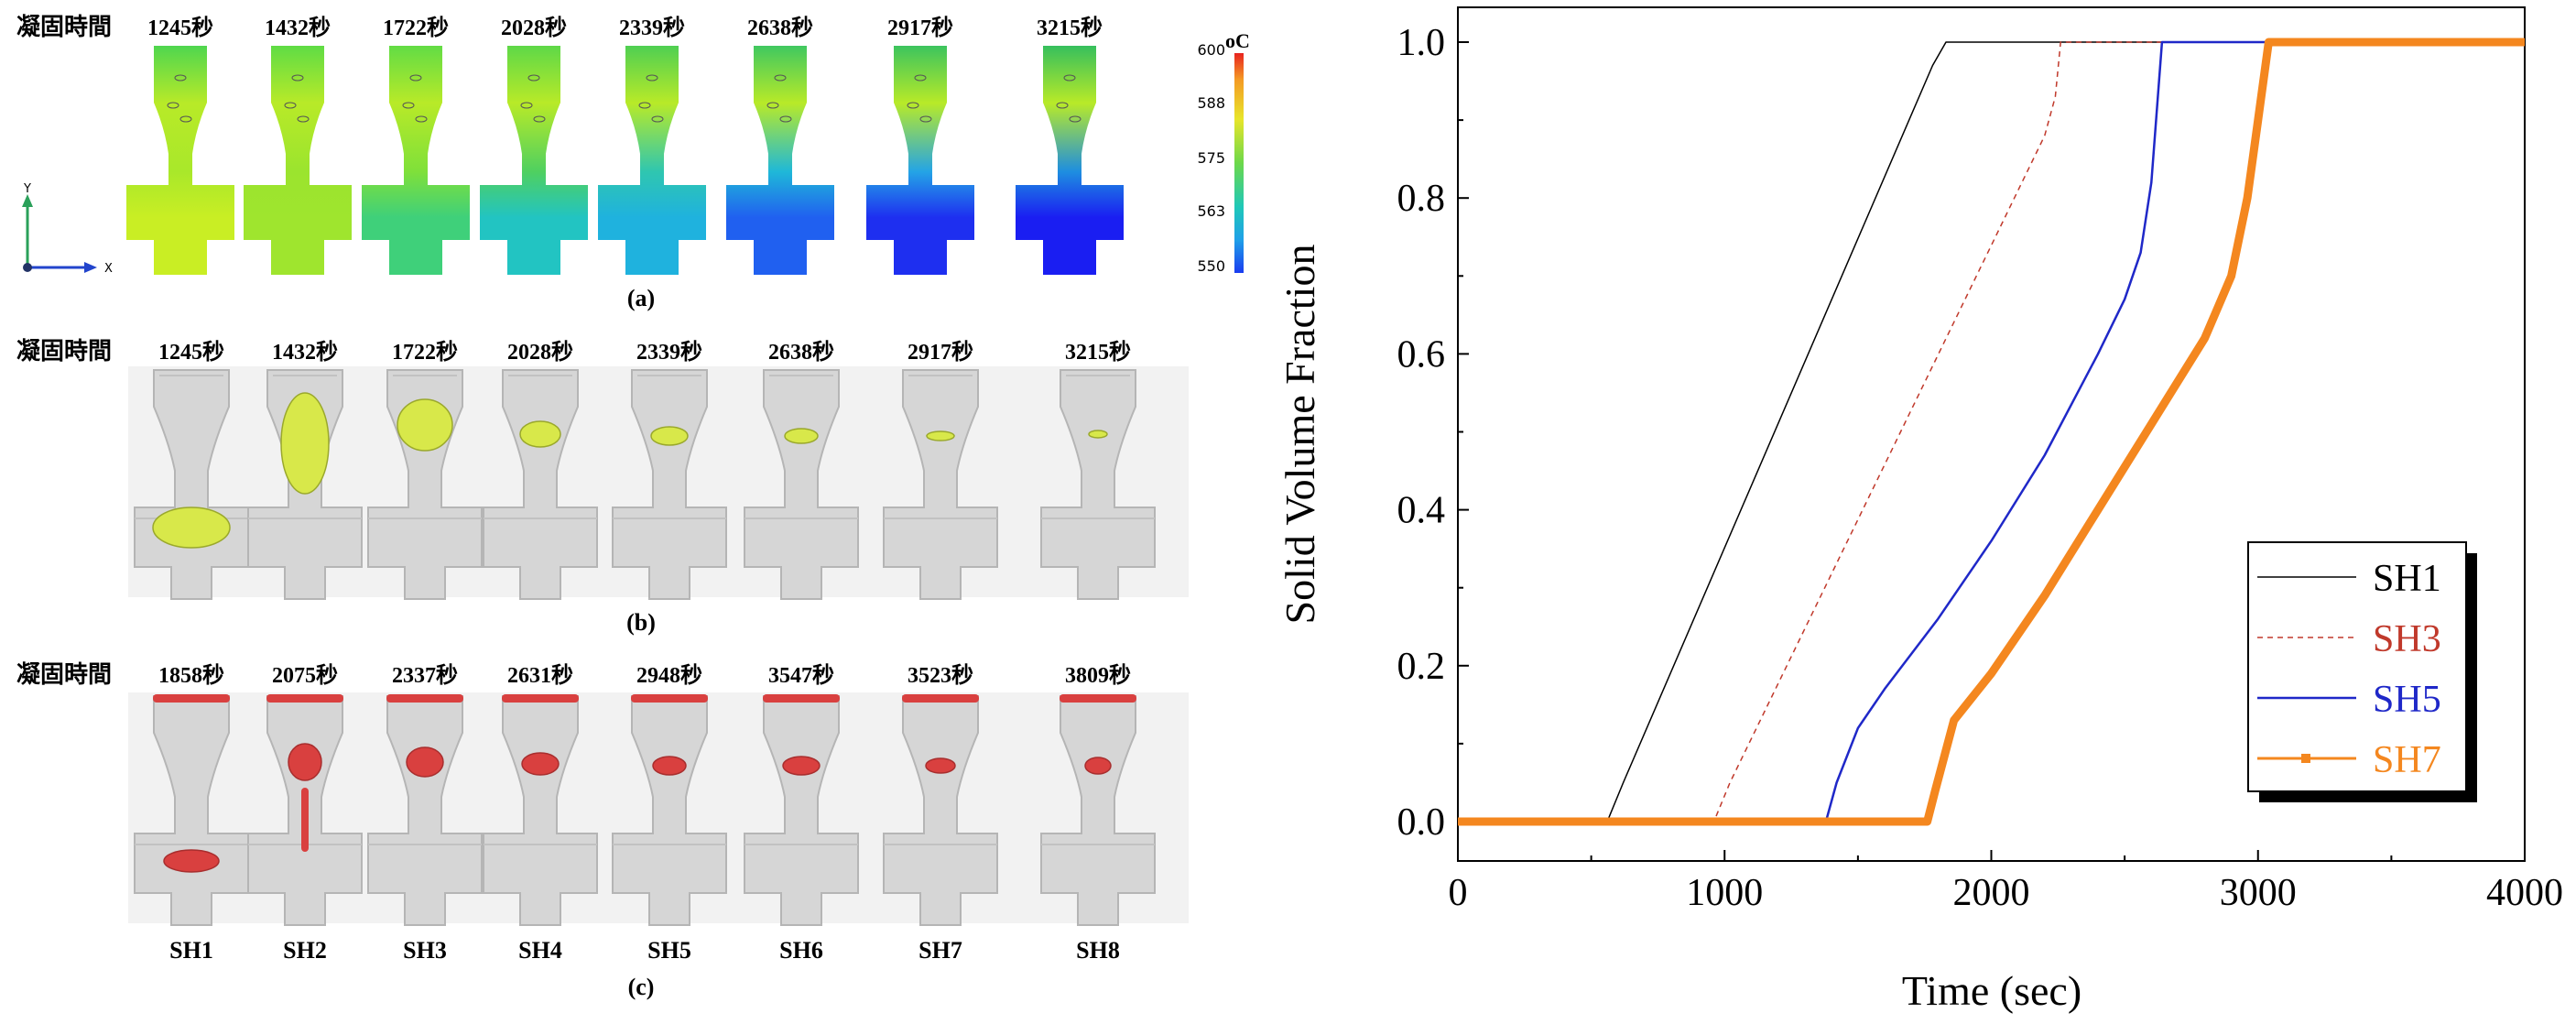  What do you see at coordinates (540, 675) in the screenshot?
I see `time-label-c: 2631秒` at bounding box center [540, 675].